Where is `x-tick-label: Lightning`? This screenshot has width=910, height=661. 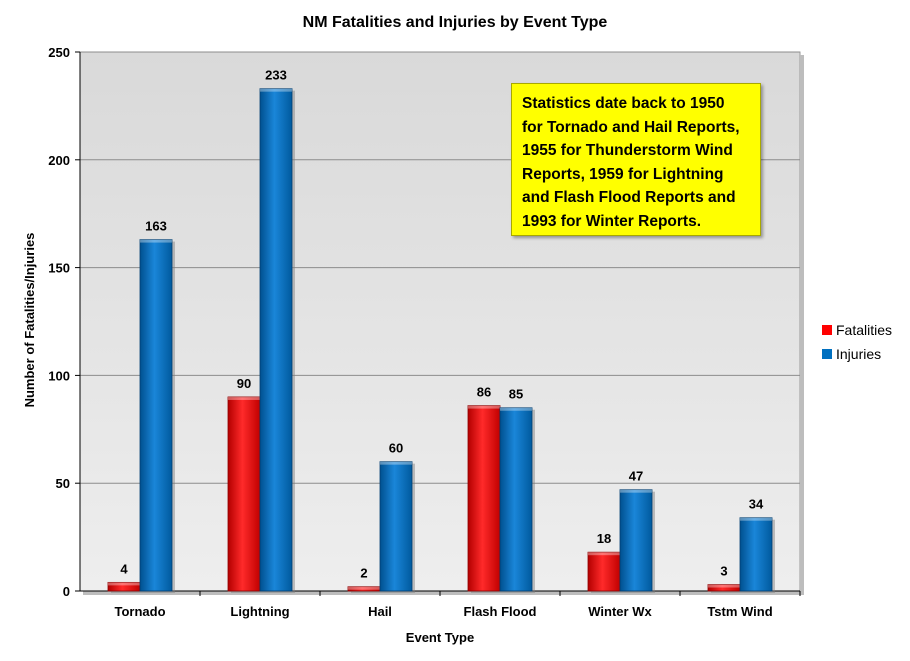 x-tick-label: Lightning is located at coordinates (259, 611).